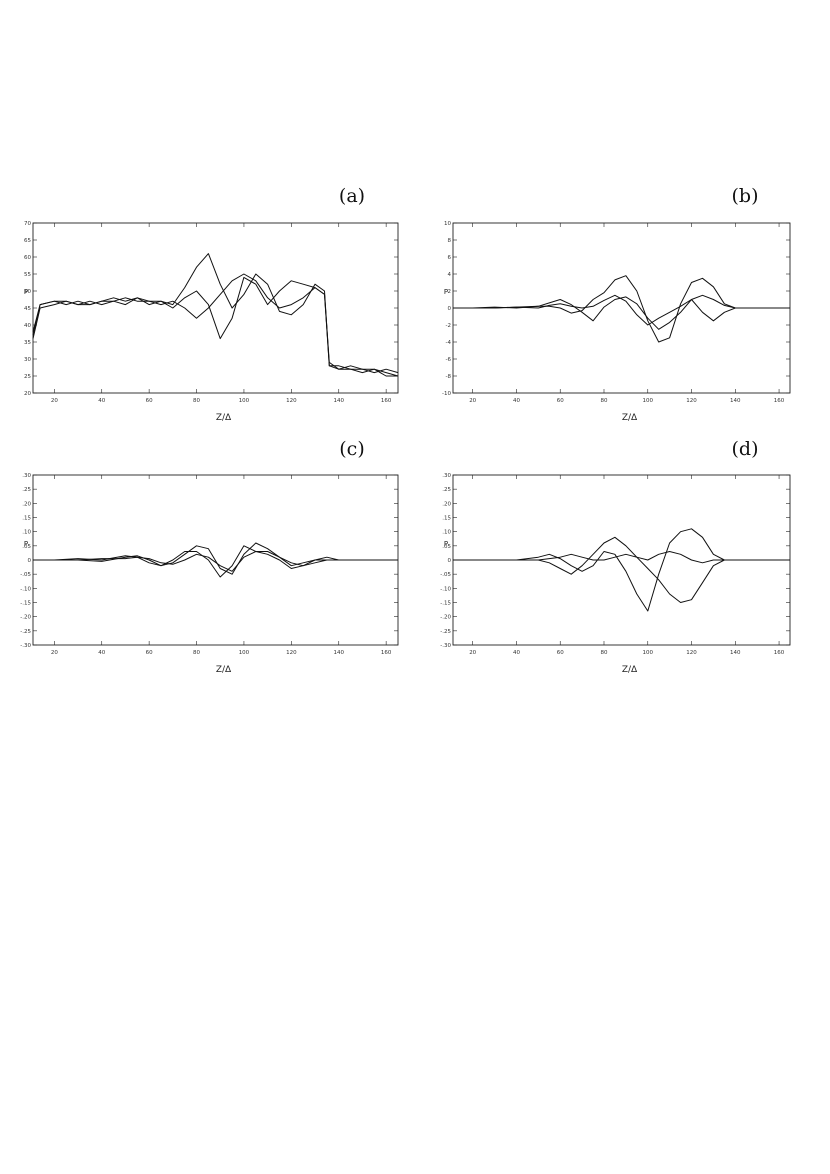 The height and width of the screenshot is (1174, 830). Describe the element at coordinates (450, 275) in the screenshot. I see `y-tick-label: 4` at that location.